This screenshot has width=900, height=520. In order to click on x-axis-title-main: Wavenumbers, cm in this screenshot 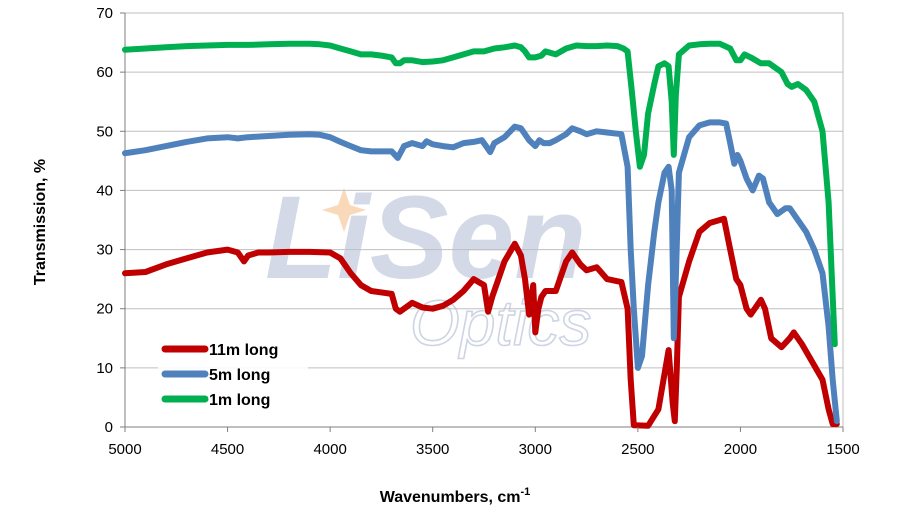, I will do `click(450, 497)`.